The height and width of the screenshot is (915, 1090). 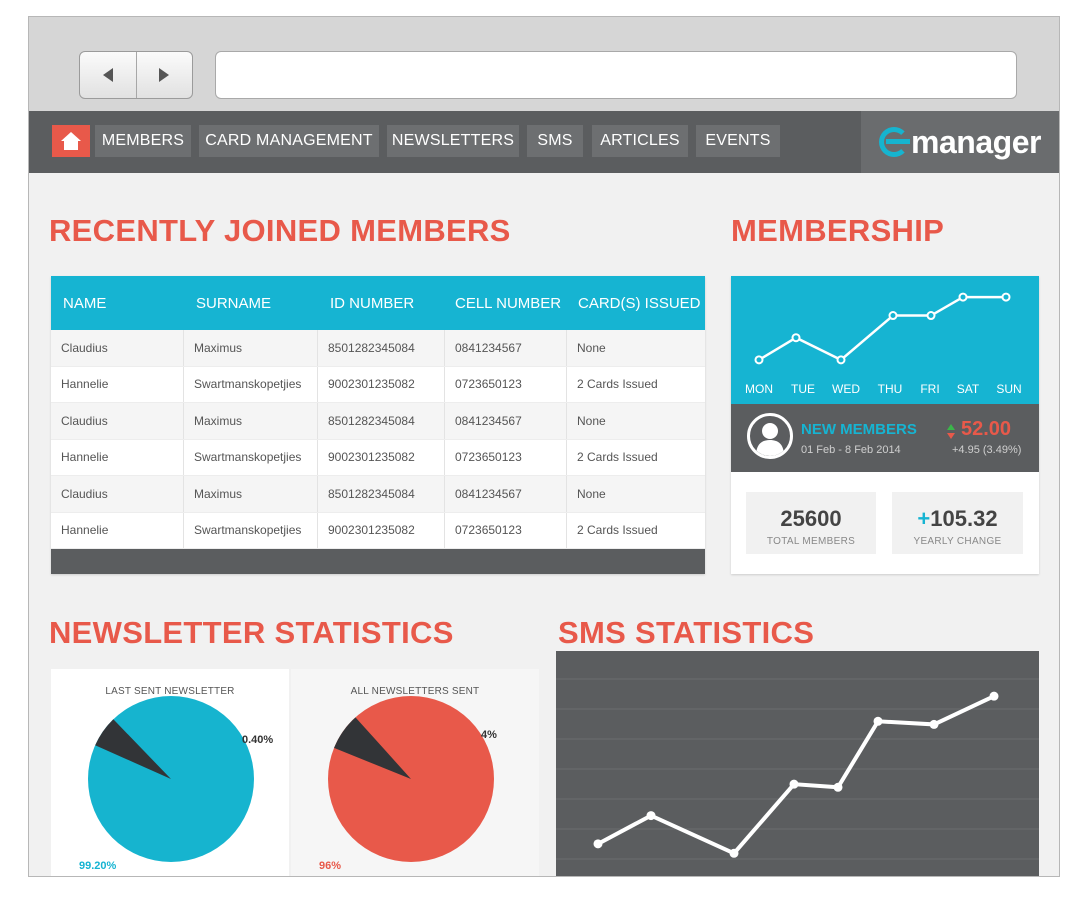 I want to click on sms-title: SMS STATISTICS, so click(x=686, y=632).